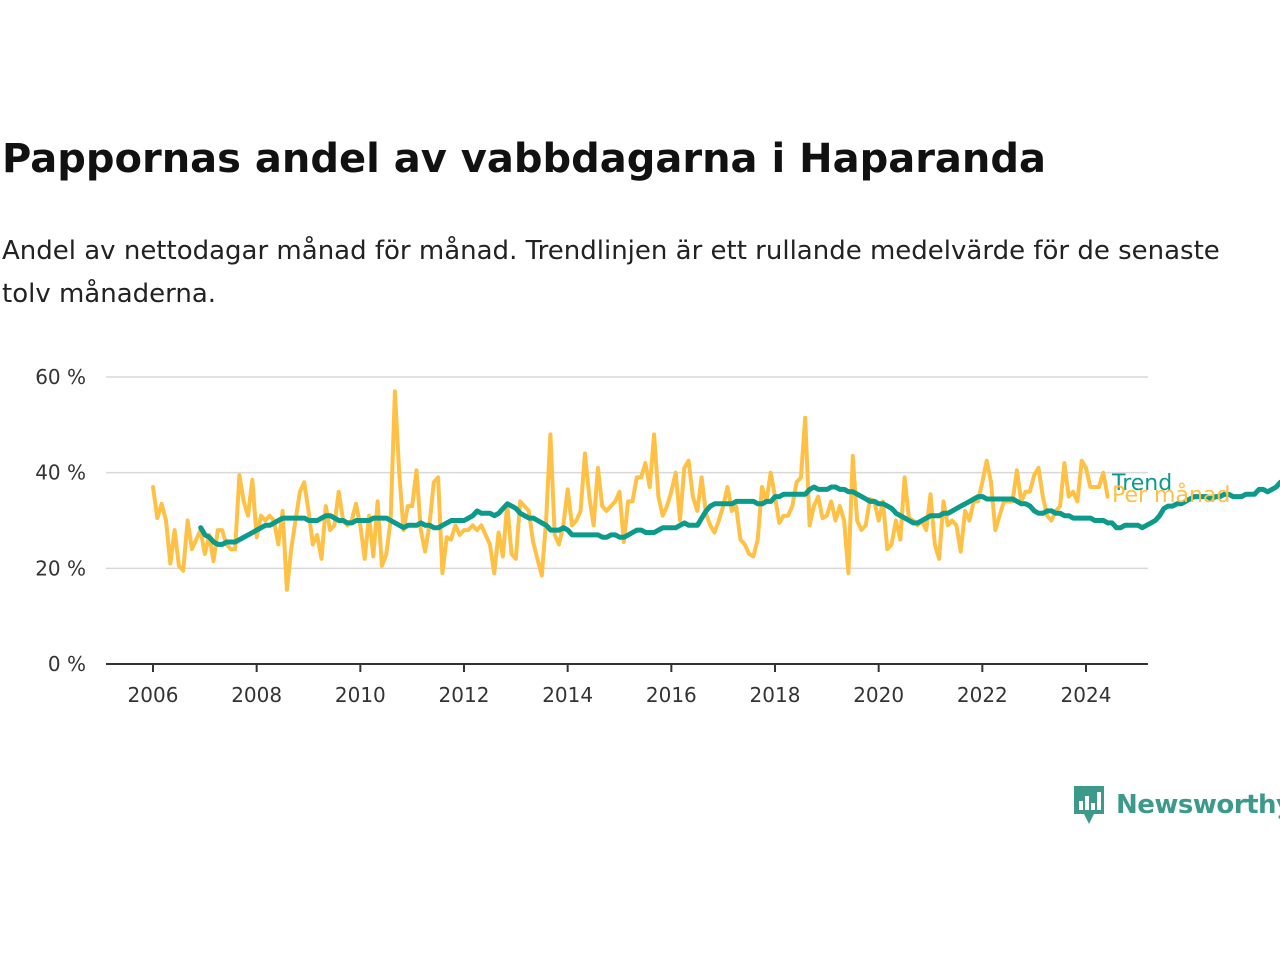 The height and width of the screenshot is (960, 1280). What do you see at coordinates (627, 685) in the screenshot?
I see `x-axis: 2006 2008 2010 2012 2014 2016 2018 2020 2022 2024` at bounding box center [627, 685].